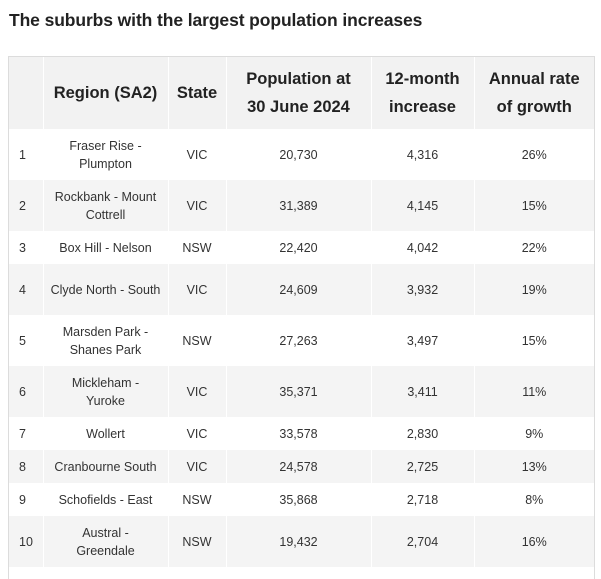  I want to click on rank-cell: 9, so click(26, 499).